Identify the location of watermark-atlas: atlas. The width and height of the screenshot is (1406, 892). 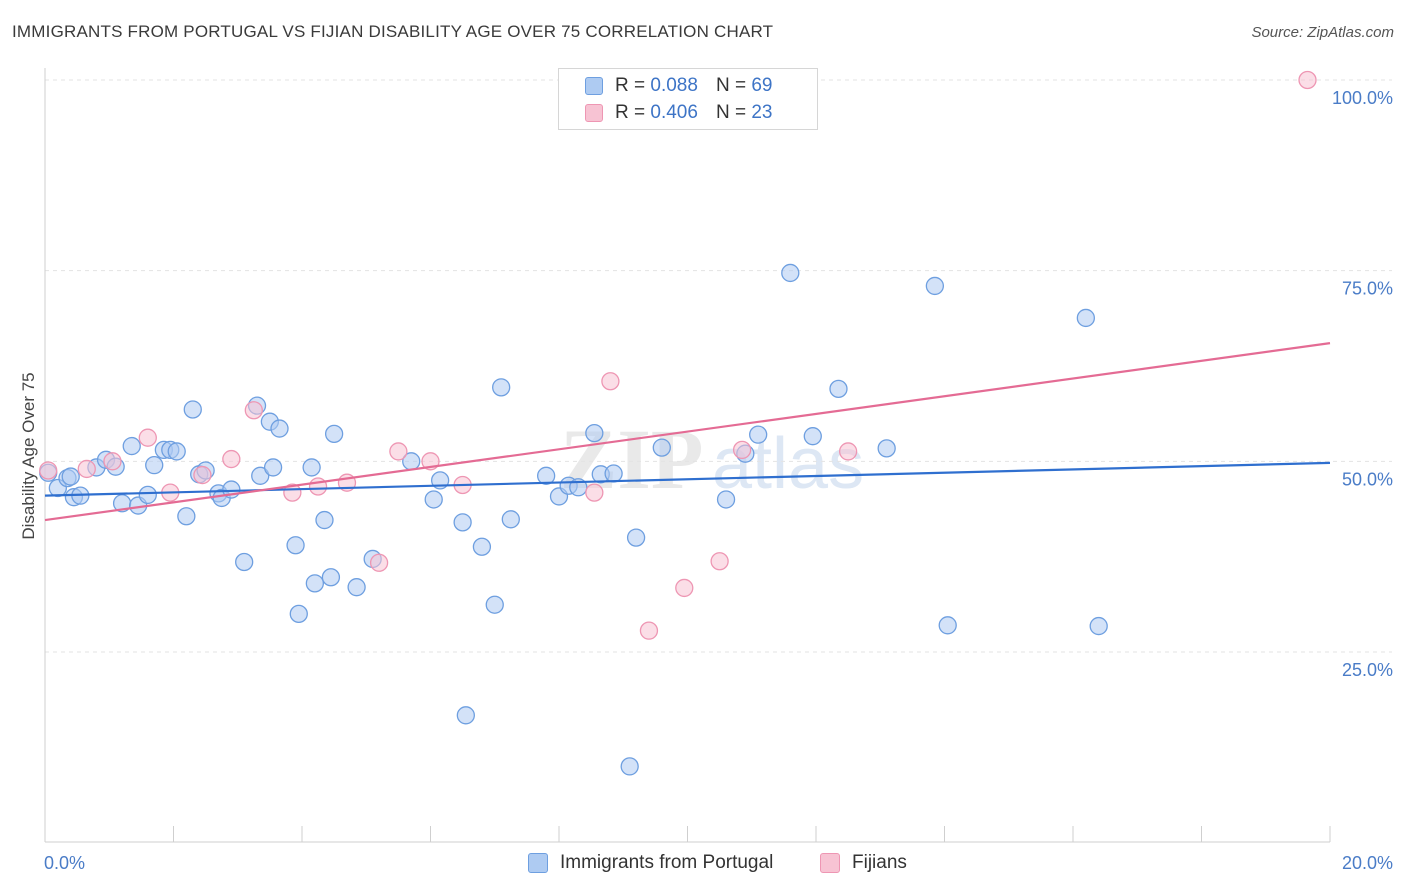
(788, 464).